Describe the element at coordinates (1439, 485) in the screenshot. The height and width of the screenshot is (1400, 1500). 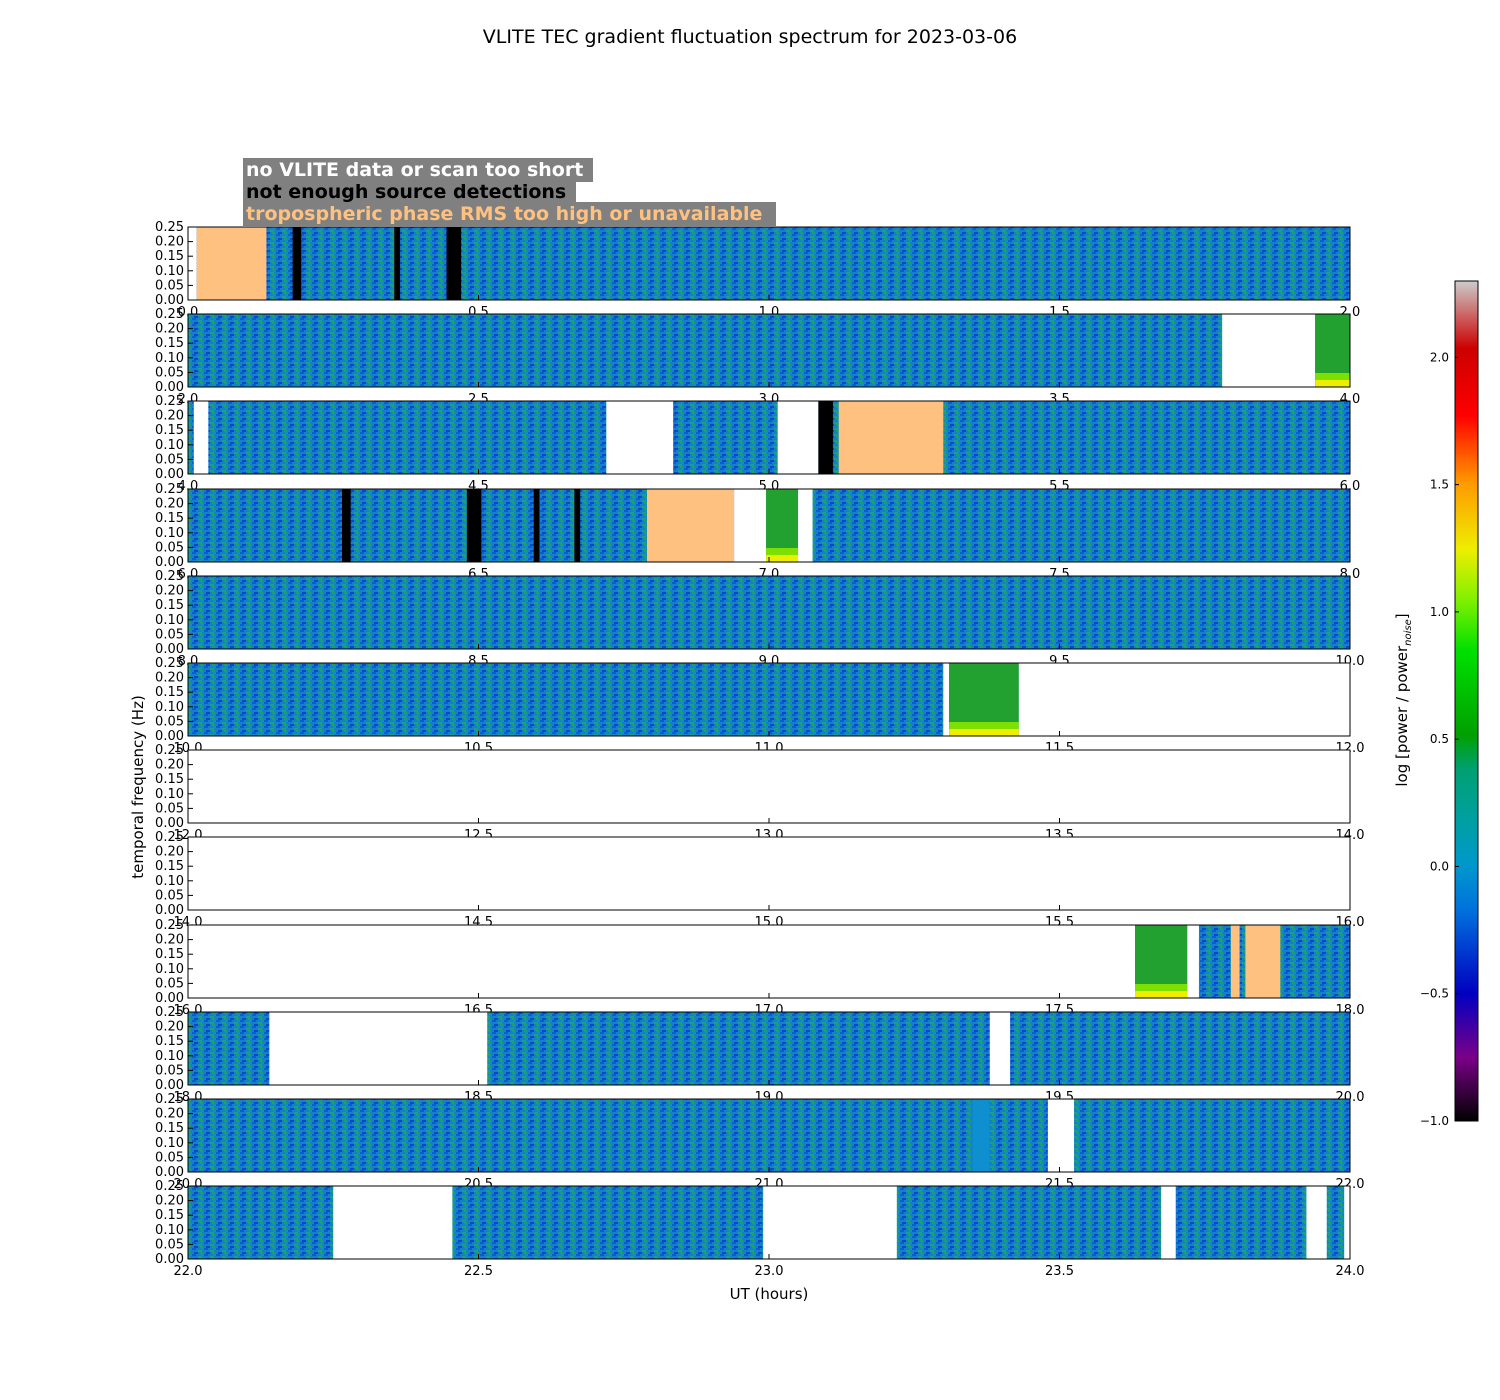
I see `colorbar-tick-label: 1.5` at that location.